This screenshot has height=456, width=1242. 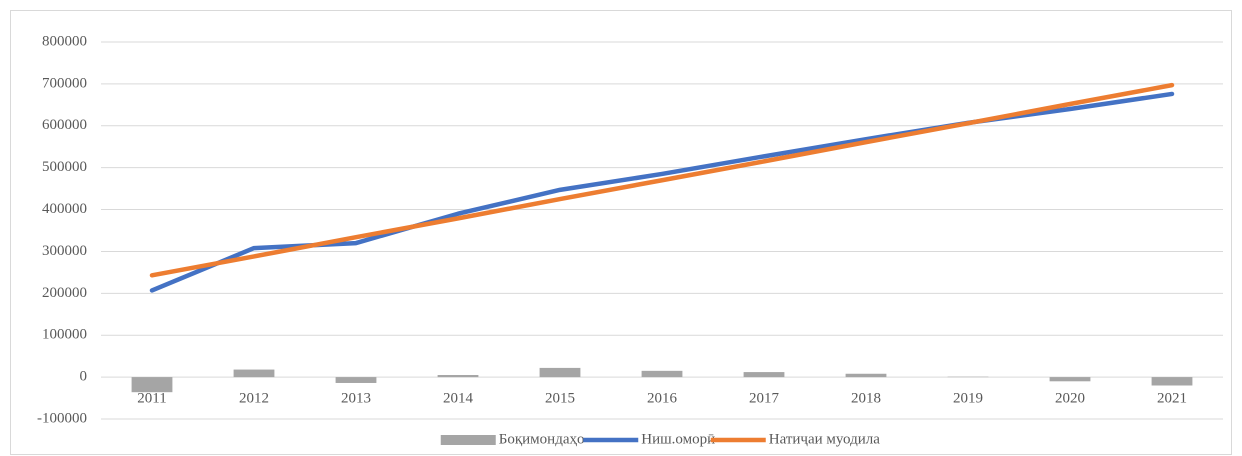 What do you see at coordinates (458, 399) in the screenshot?
I see `x-tick-label: 2014` at bounding box center [458, 399].